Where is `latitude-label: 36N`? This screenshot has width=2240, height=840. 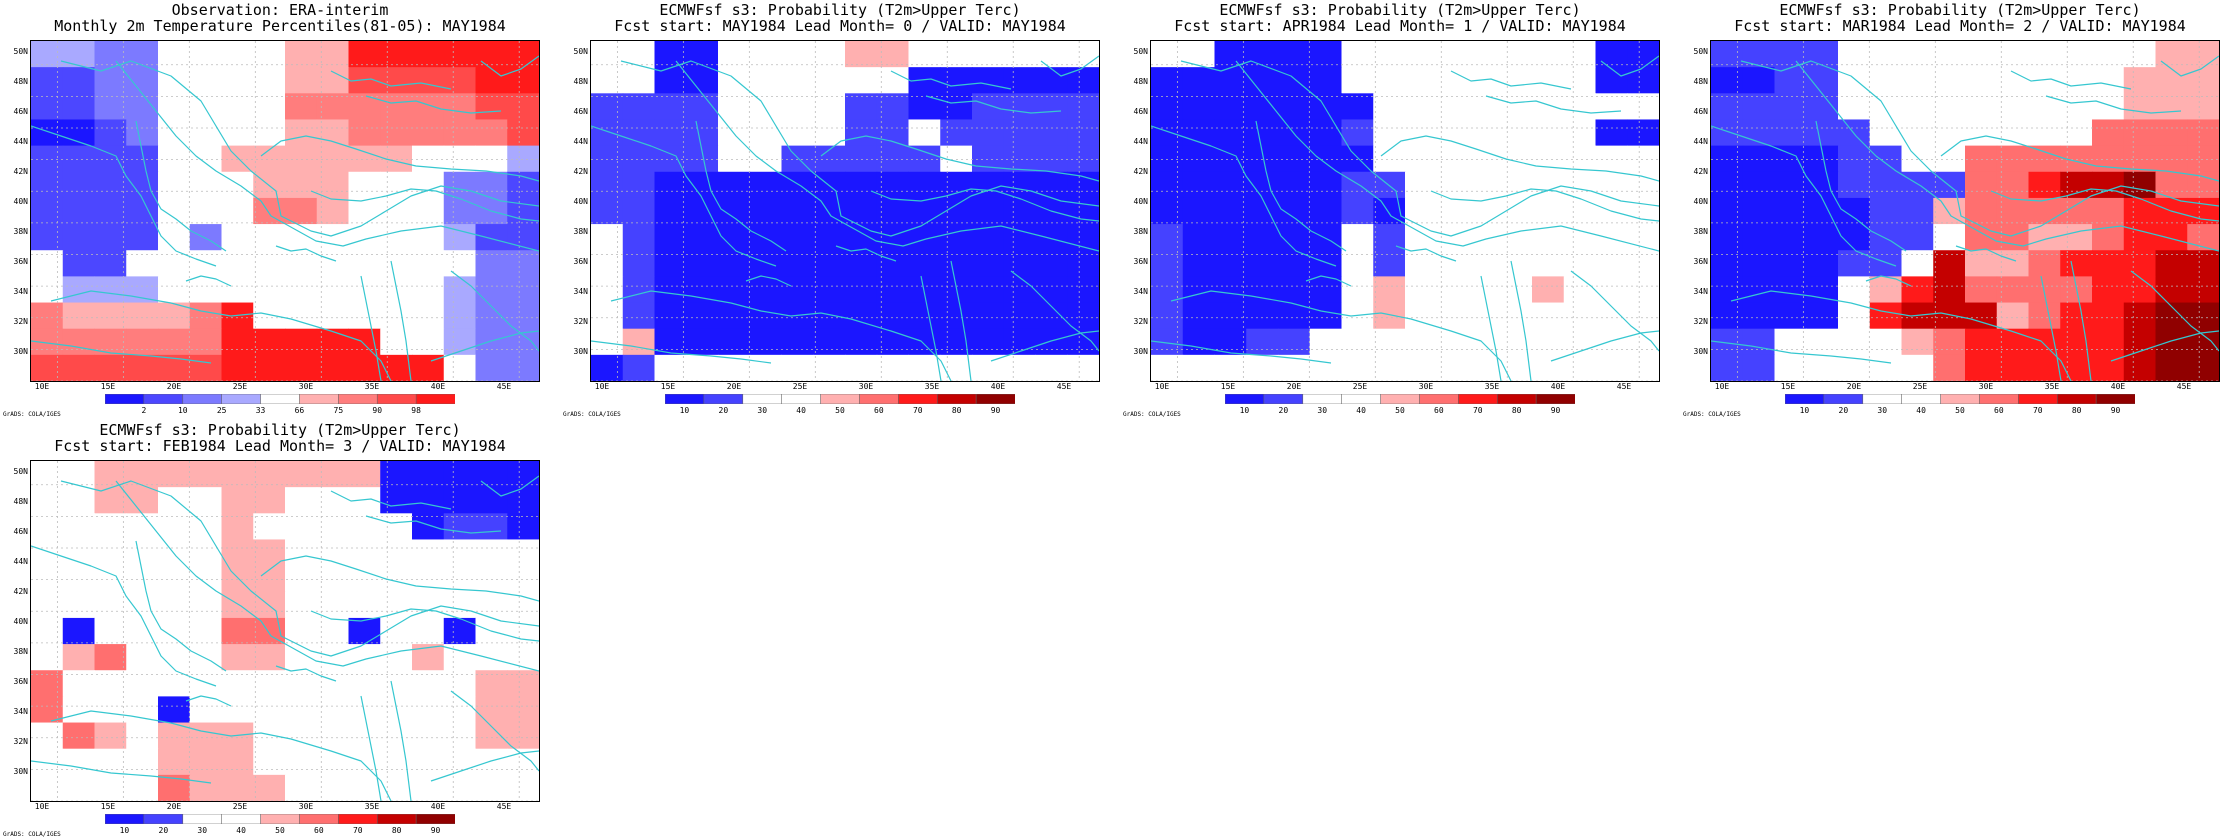 latitude-label: 36N is located at coordinates (20, 261).